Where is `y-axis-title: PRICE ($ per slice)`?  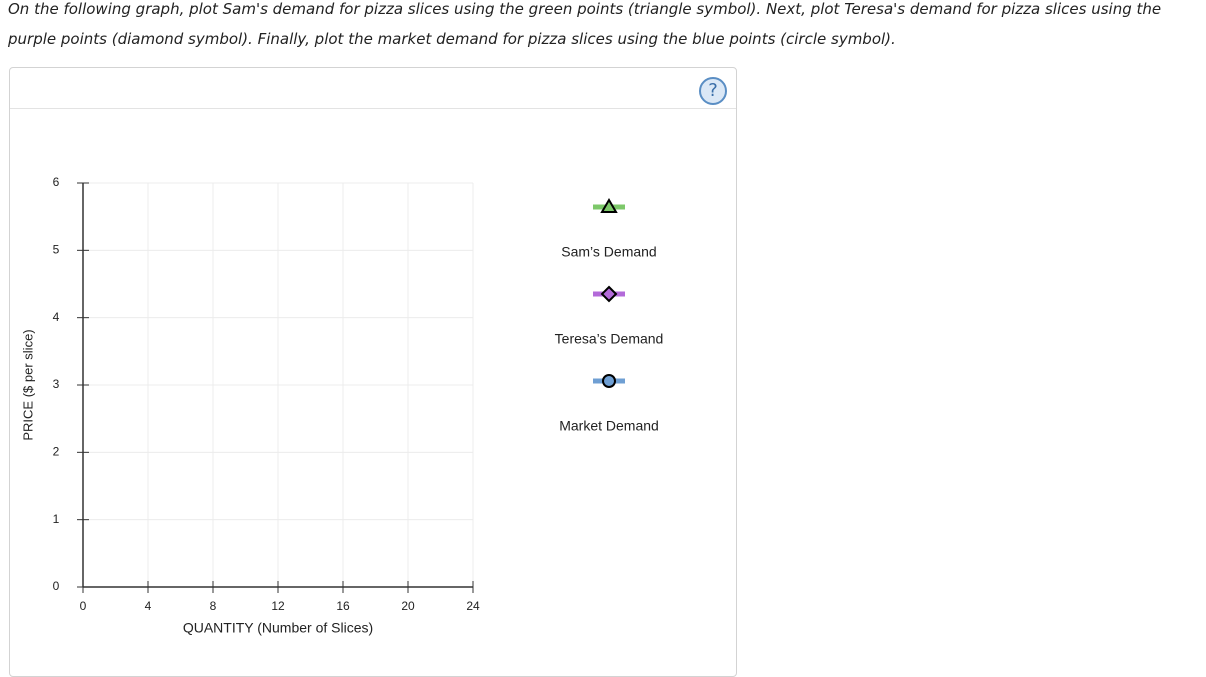 y-axis-title: PRICE ($ per slice) is located at coordinates (27, 384).